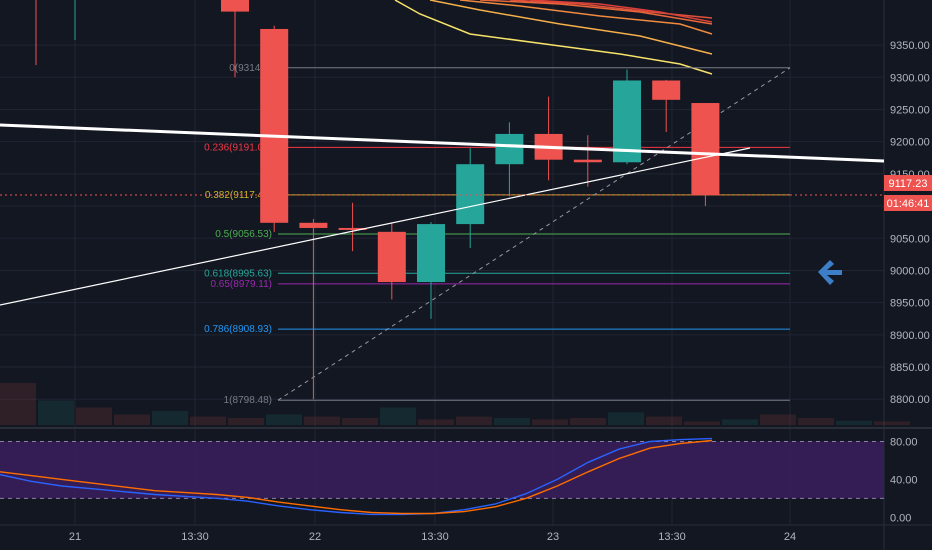  What do you see at coordinates (910, 368) in the screenshot?
I see `price-tick-label-10: 8850.00` at bounding box center [910, 368].